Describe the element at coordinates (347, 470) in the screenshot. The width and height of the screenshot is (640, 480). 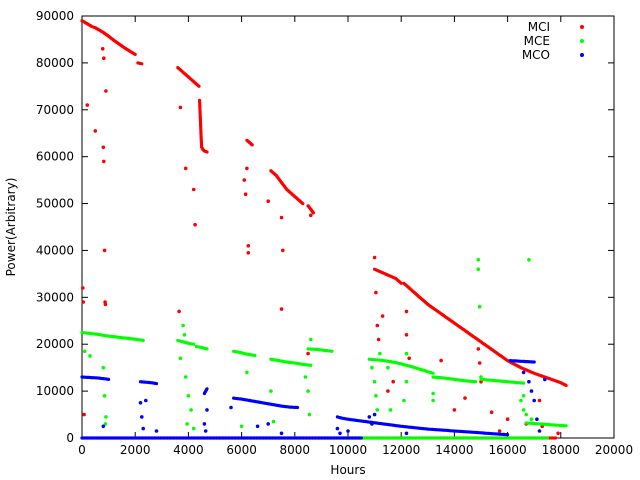
I see `x-axis-label: Hours` at that location.